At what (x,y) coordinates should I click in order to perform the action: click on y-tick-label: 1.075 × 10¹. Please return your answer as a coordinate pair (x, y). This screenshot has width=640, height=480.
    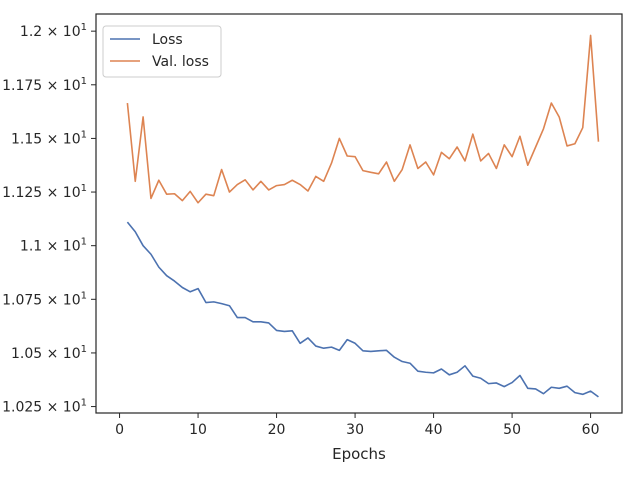
    Looking at the image, I should click on (44, 299).